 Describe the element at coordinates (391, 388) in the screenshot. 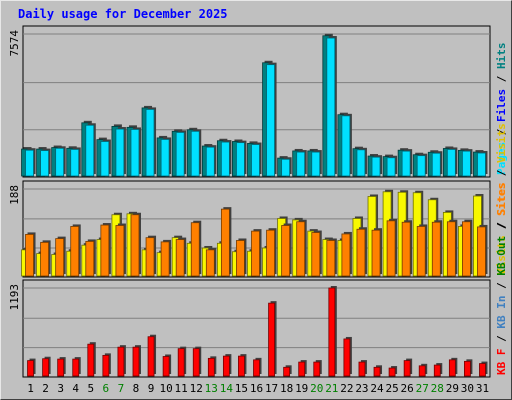

I see `x-tick-label: 25` at that location.